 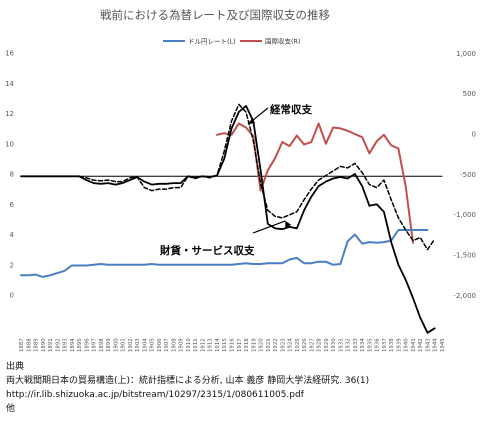 I want to click on left-tick-label: 8, so click(x=12, y=175).